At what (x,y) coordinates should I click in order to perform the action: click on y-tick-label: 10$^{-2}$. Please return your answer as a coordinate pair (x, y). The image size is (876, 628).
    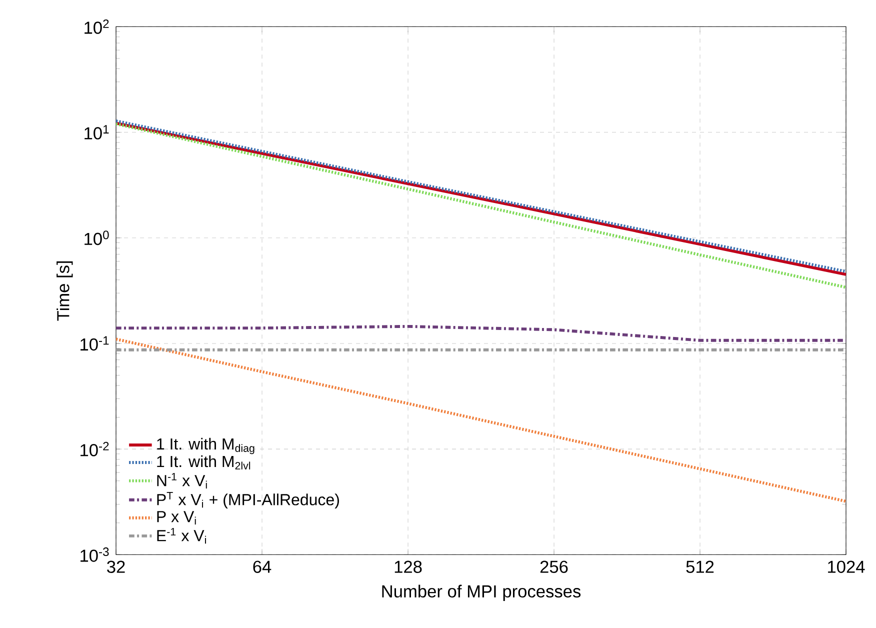
    Looking at the image, I should click on (94, 449).